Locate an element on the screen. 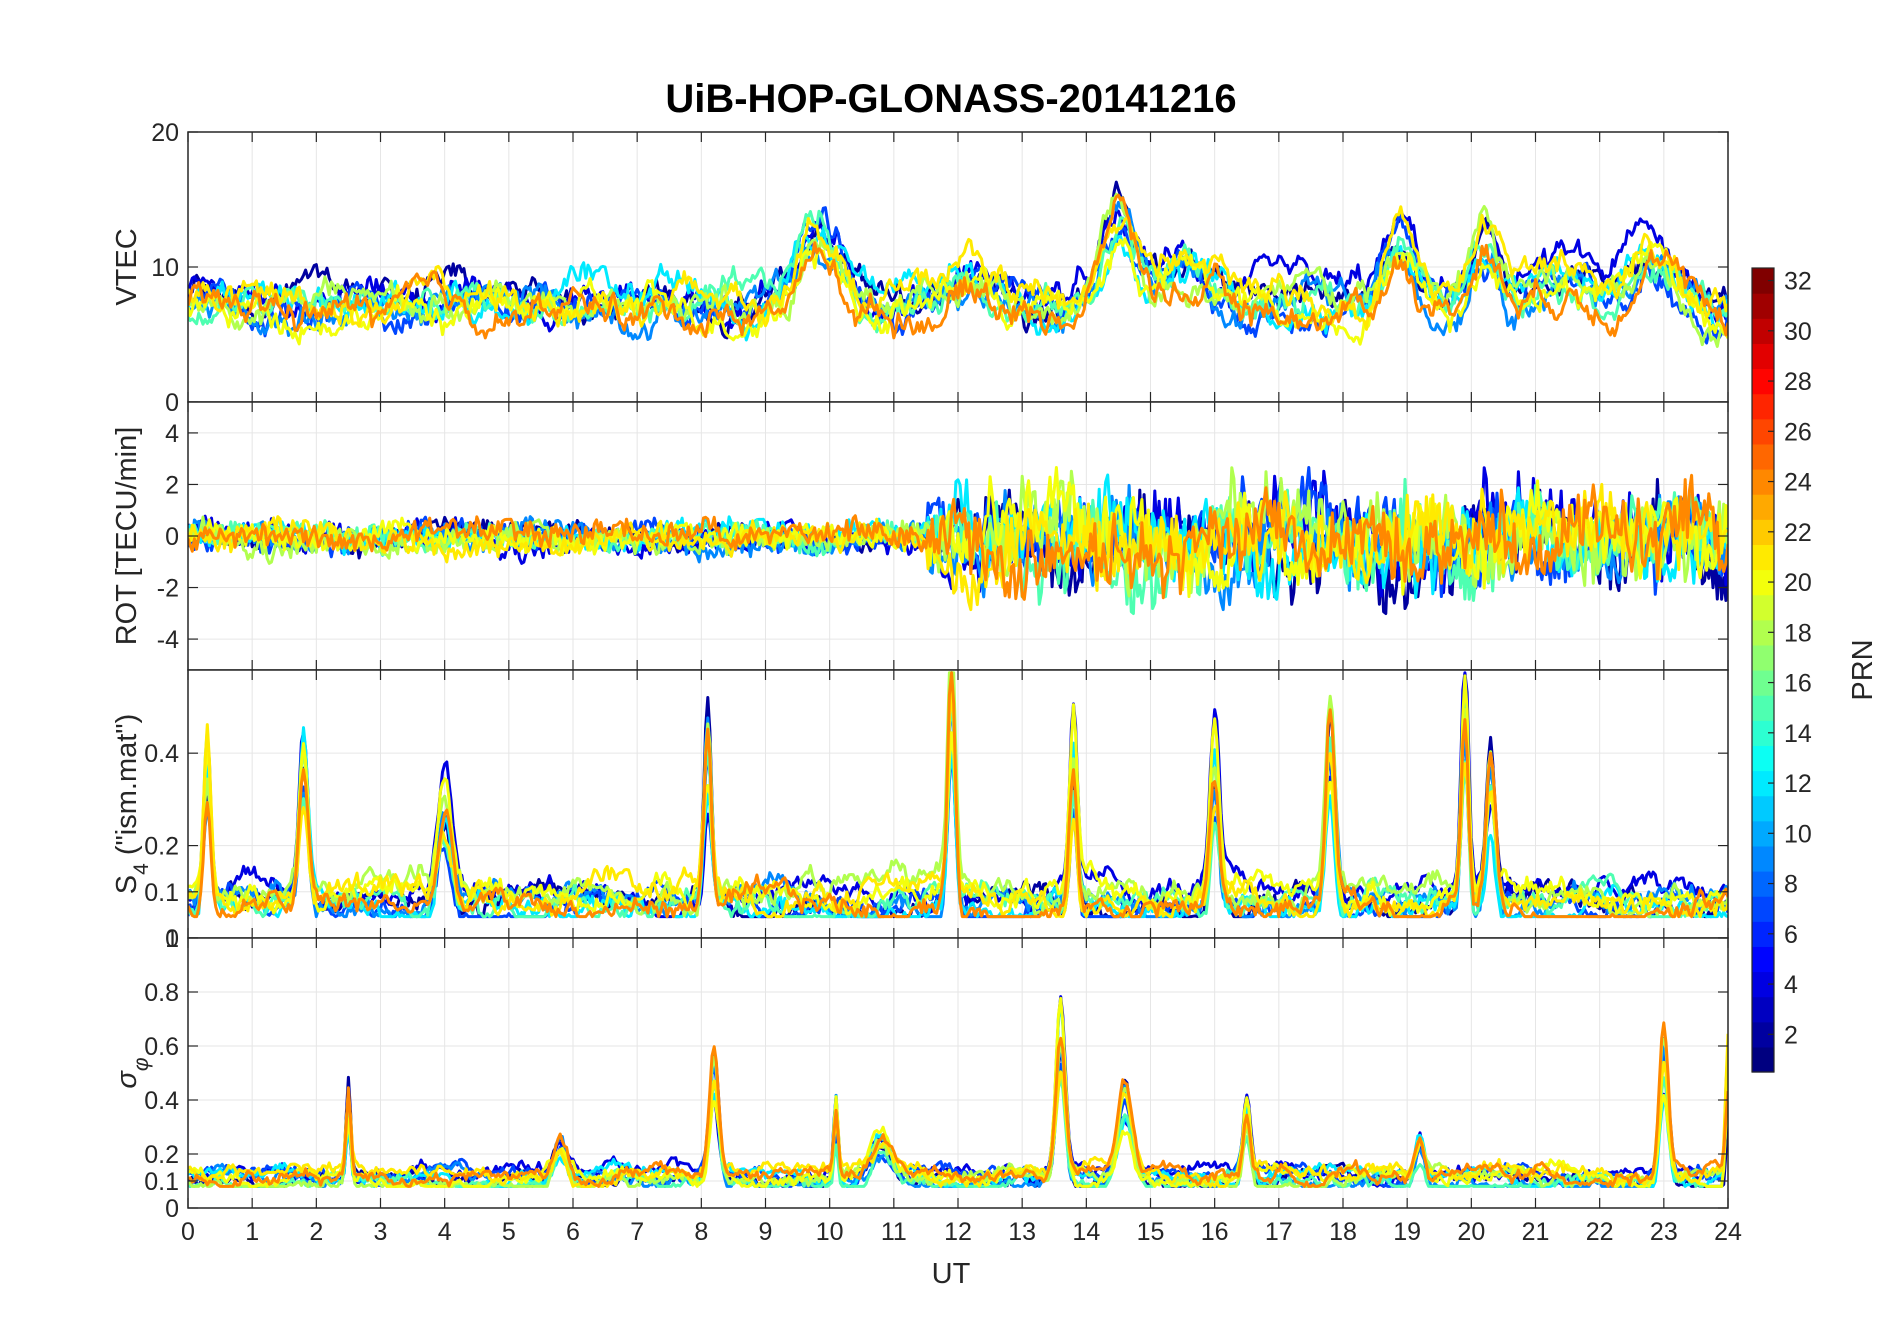 The image size is (1902, 1330). colorbar-tick-label: 28 is located at coordinates (1798, 382).